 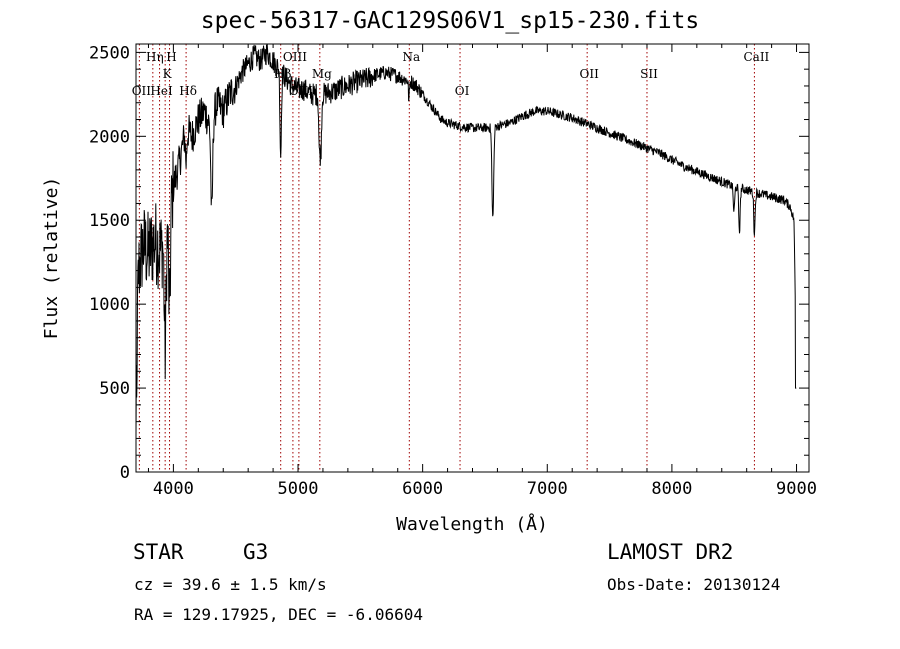 What do you see at coordinates (168, 74) in the screenshot?
I see `spectral-line-label: K` at bounding box center [168, 74].